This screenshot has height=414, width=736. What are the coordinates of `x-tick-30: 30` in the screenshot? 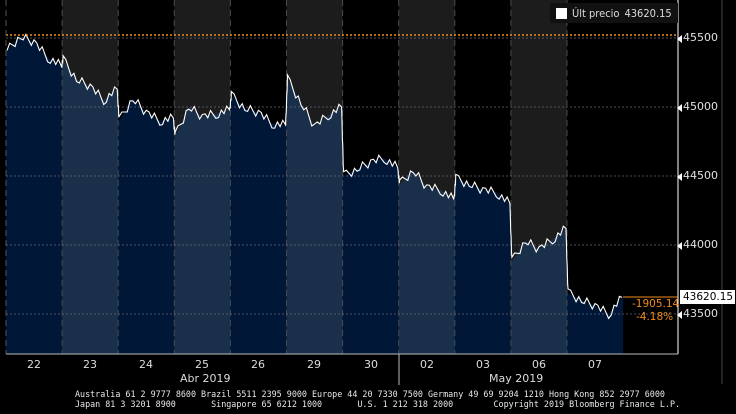 It's located at (371, 364).